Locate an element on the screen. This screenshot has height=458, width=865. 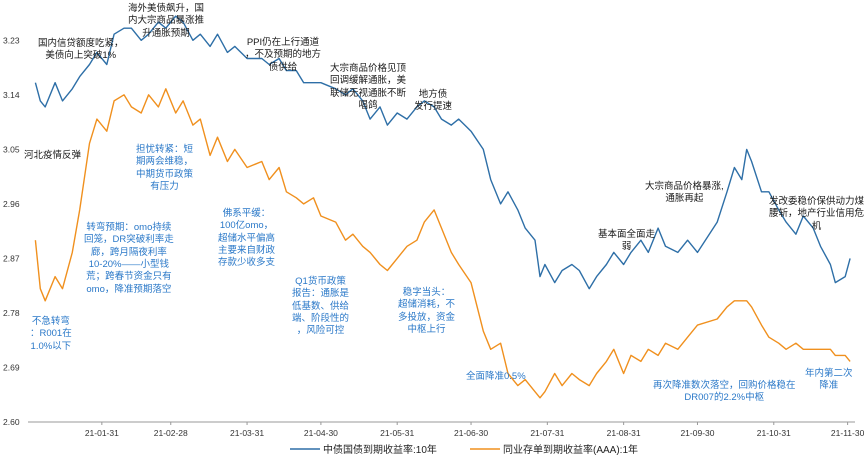
y-tick-label: 3.05 is located at coordinates (11, 149).